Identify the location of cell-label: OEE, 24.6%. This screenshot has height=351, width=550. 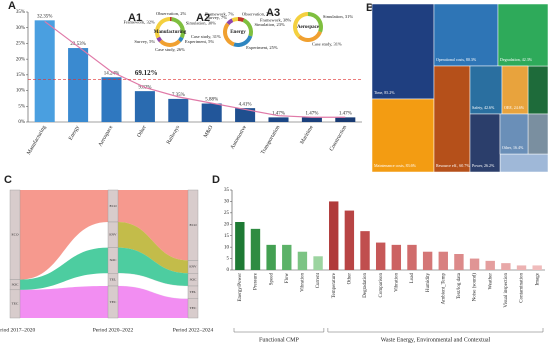
(514, 108).